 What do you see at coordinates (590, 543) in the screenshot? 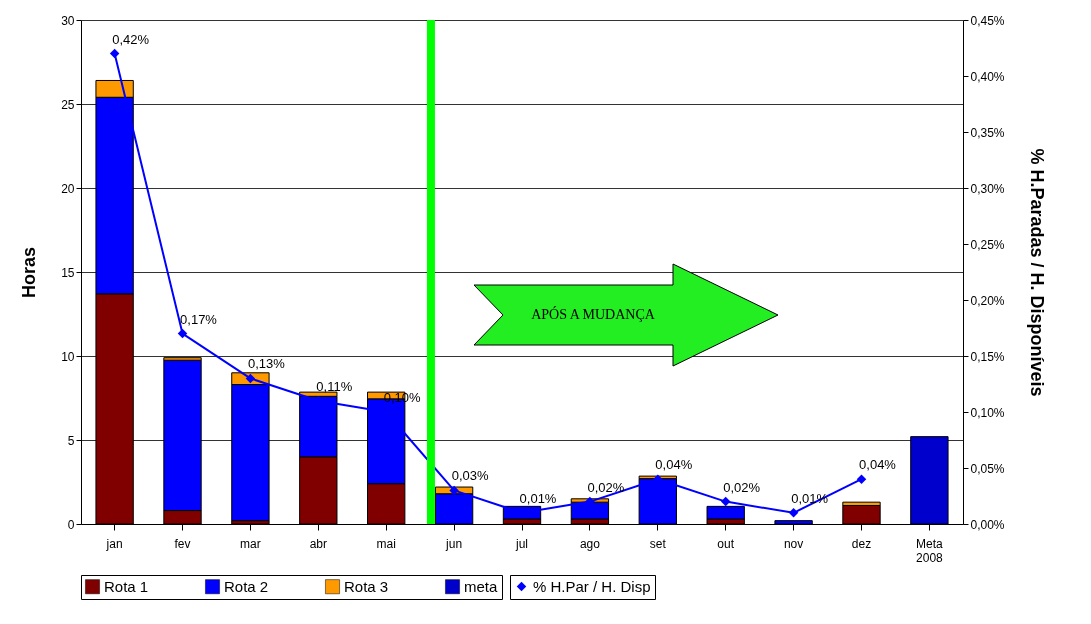
I see `x-tick-label: ago` at bounding box center [590, 543].